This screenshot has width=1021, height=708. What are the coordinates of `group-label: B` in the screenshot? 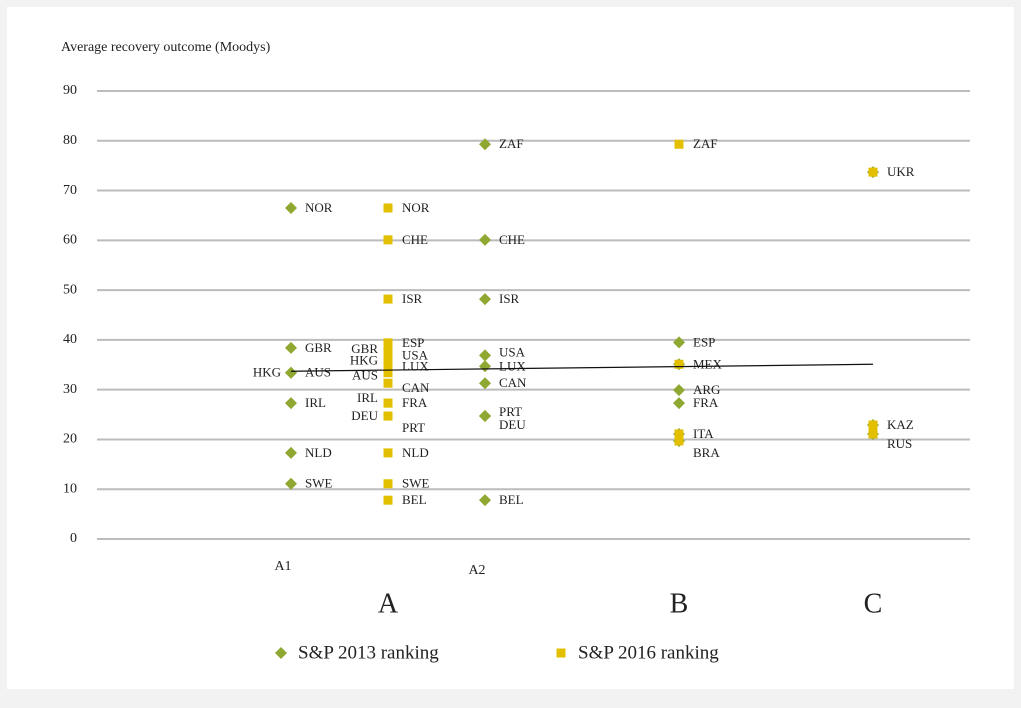 It's located at (679, 603).